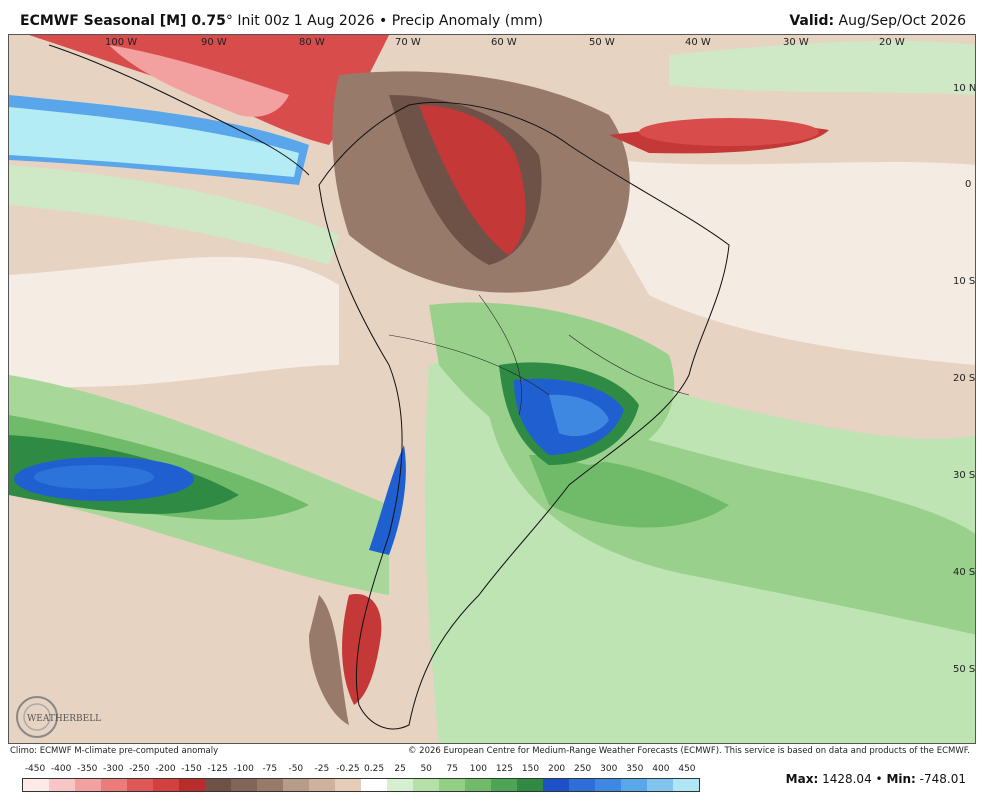 The height and width of the screenshot is (808, 984). Describe the element at coordinates (229, 21) in the screenshot. I see `degree-symbol: °` at that location.